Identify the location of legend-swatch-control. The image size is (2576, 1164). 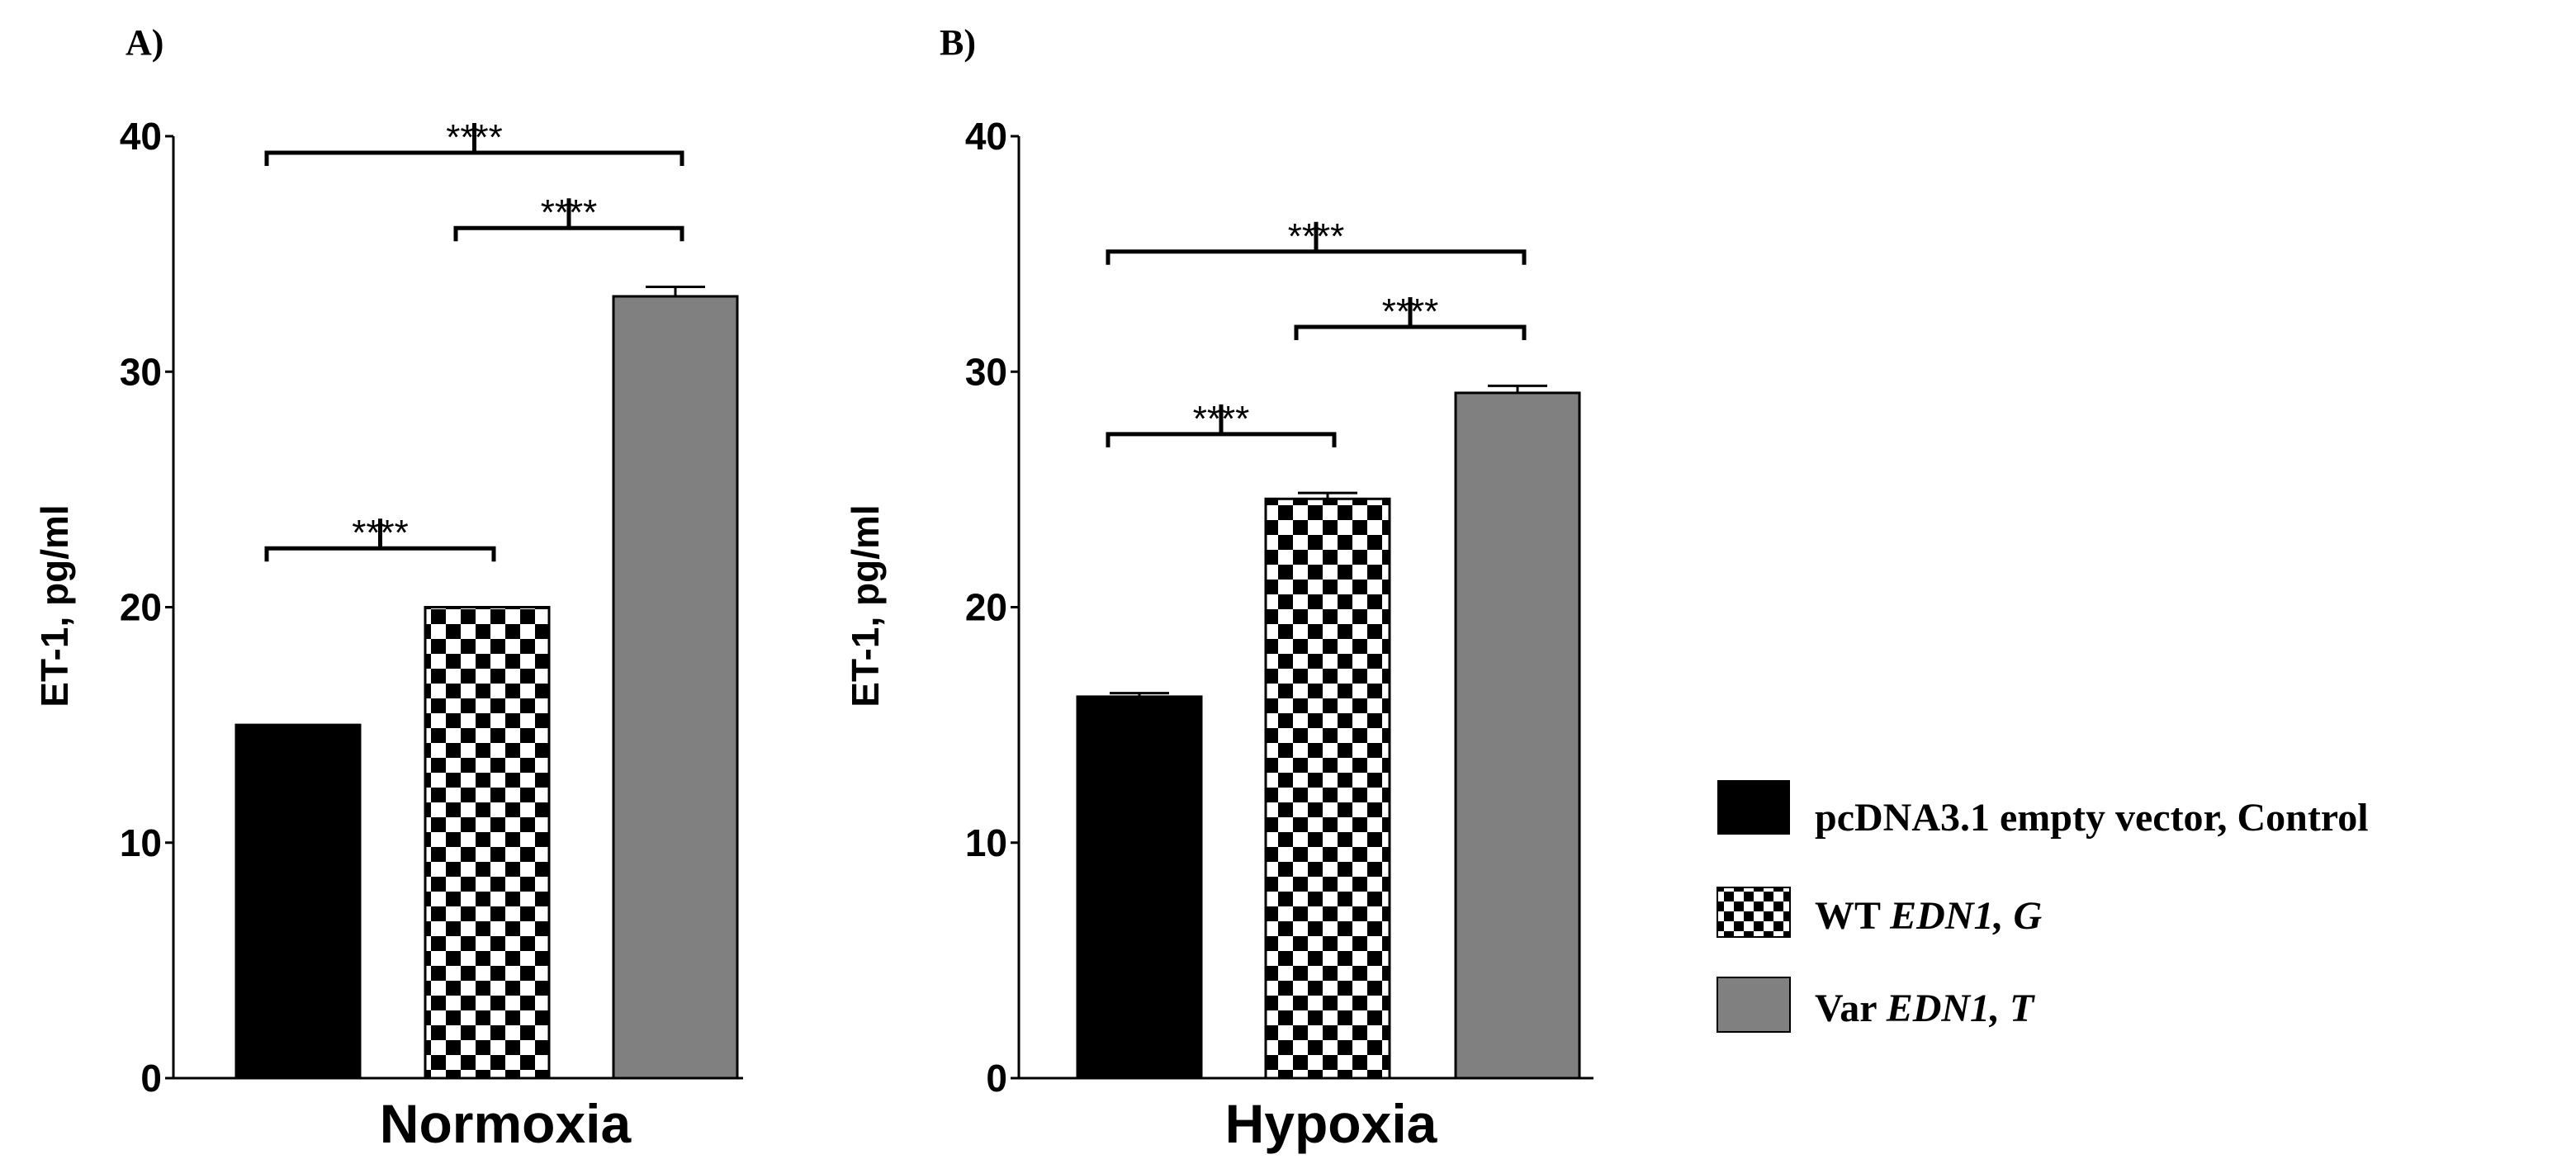
(1753, 807).